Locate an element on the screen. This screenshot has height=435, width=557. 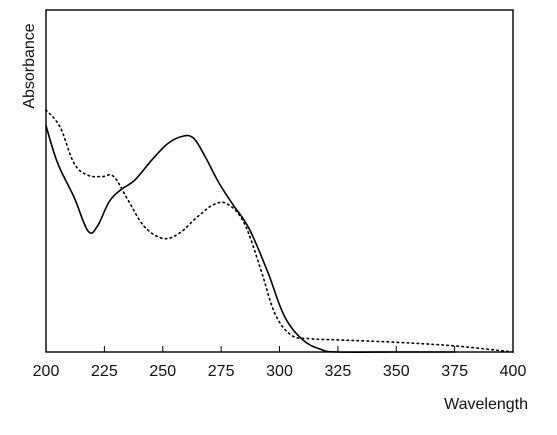
x-tick-label: 250 is located at coordinates (162, 371).